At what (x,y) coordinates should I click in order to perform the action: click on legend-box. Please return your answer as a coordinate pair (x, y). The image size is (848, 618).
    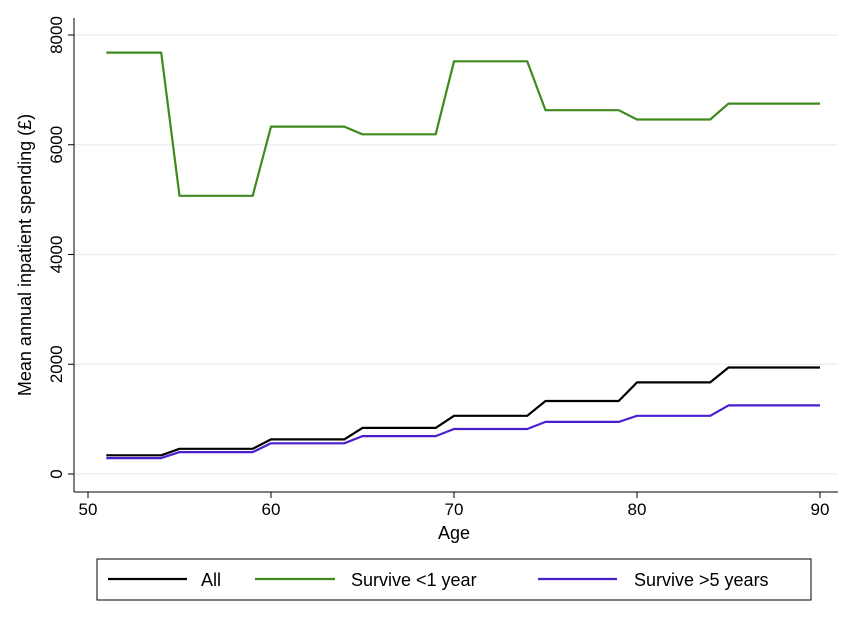
    Looking at the image, I should click on (454, 579).